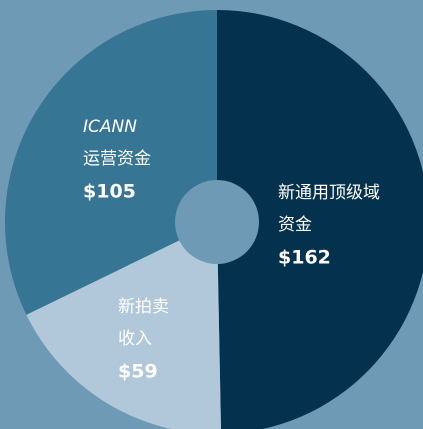 The image size is (423, 429). I want to click on slice-label: 新拍卖, so click(143, 307).